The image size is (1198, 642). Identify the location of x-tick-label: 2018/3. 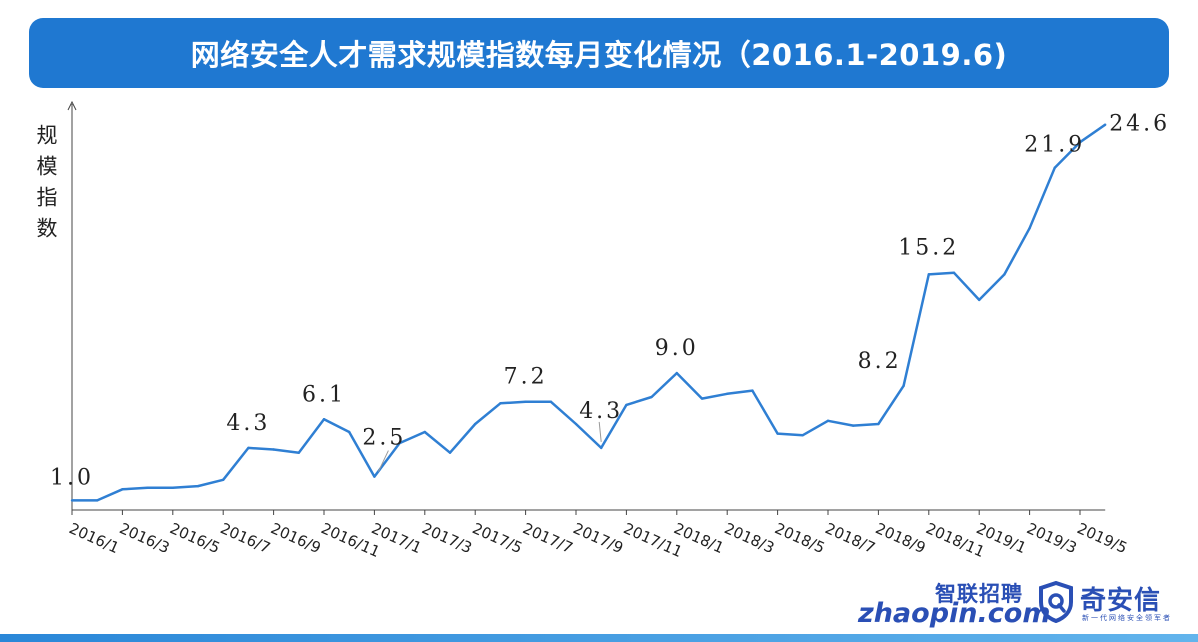
(750, 538).